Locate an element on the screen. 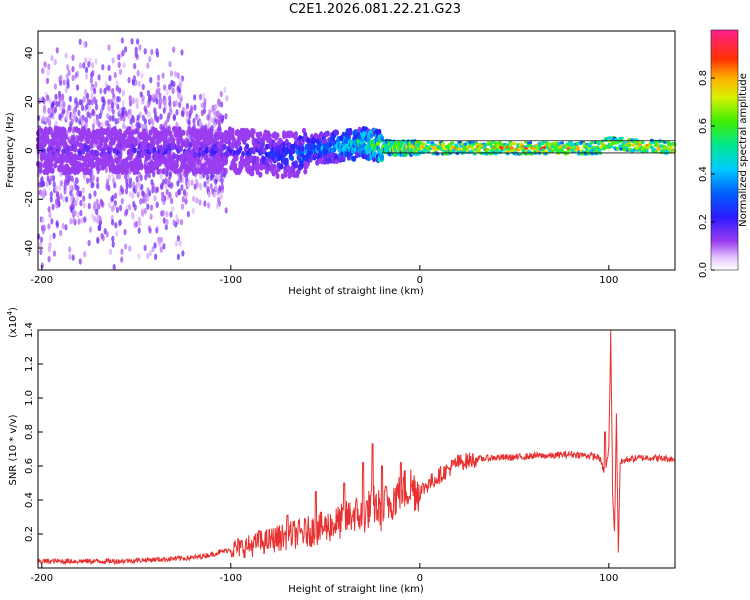 This screenshot has width=750, height=600. y-tick-label: 1.2 is located at coordinates (29, 364).